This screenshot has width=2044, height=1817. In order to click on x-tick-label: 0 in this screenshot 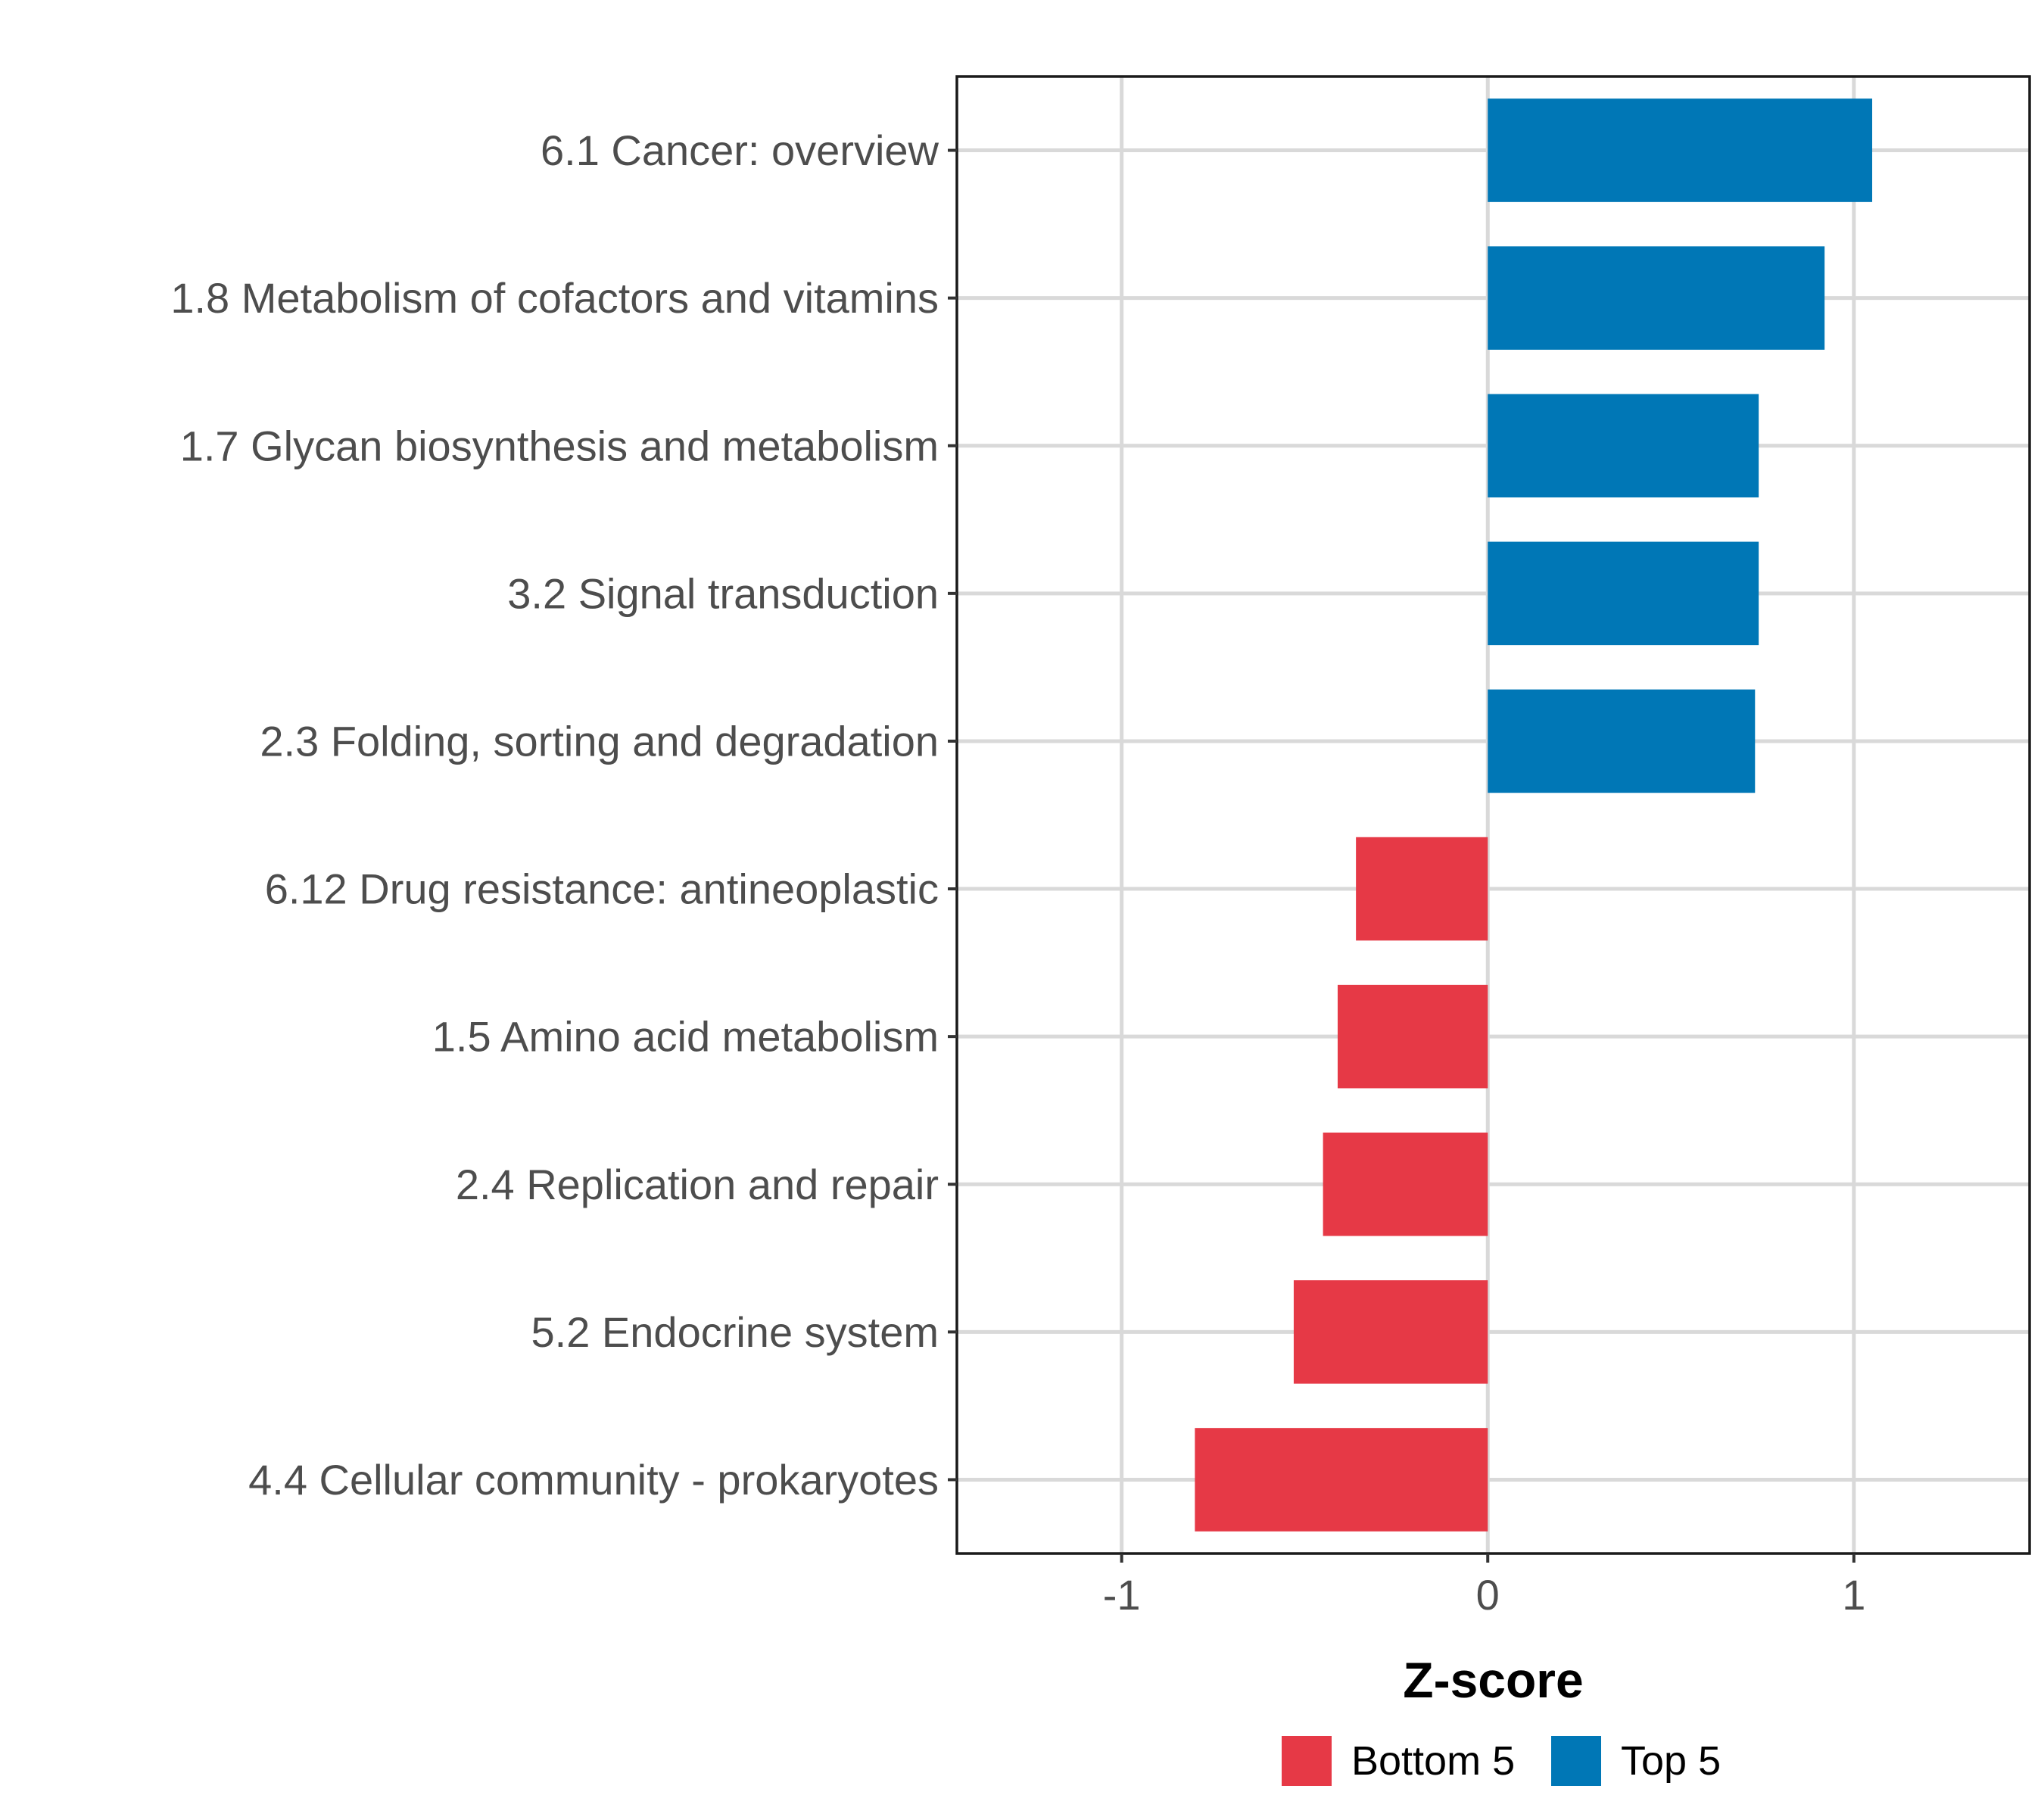, I will do `click(1488, 1595)`.